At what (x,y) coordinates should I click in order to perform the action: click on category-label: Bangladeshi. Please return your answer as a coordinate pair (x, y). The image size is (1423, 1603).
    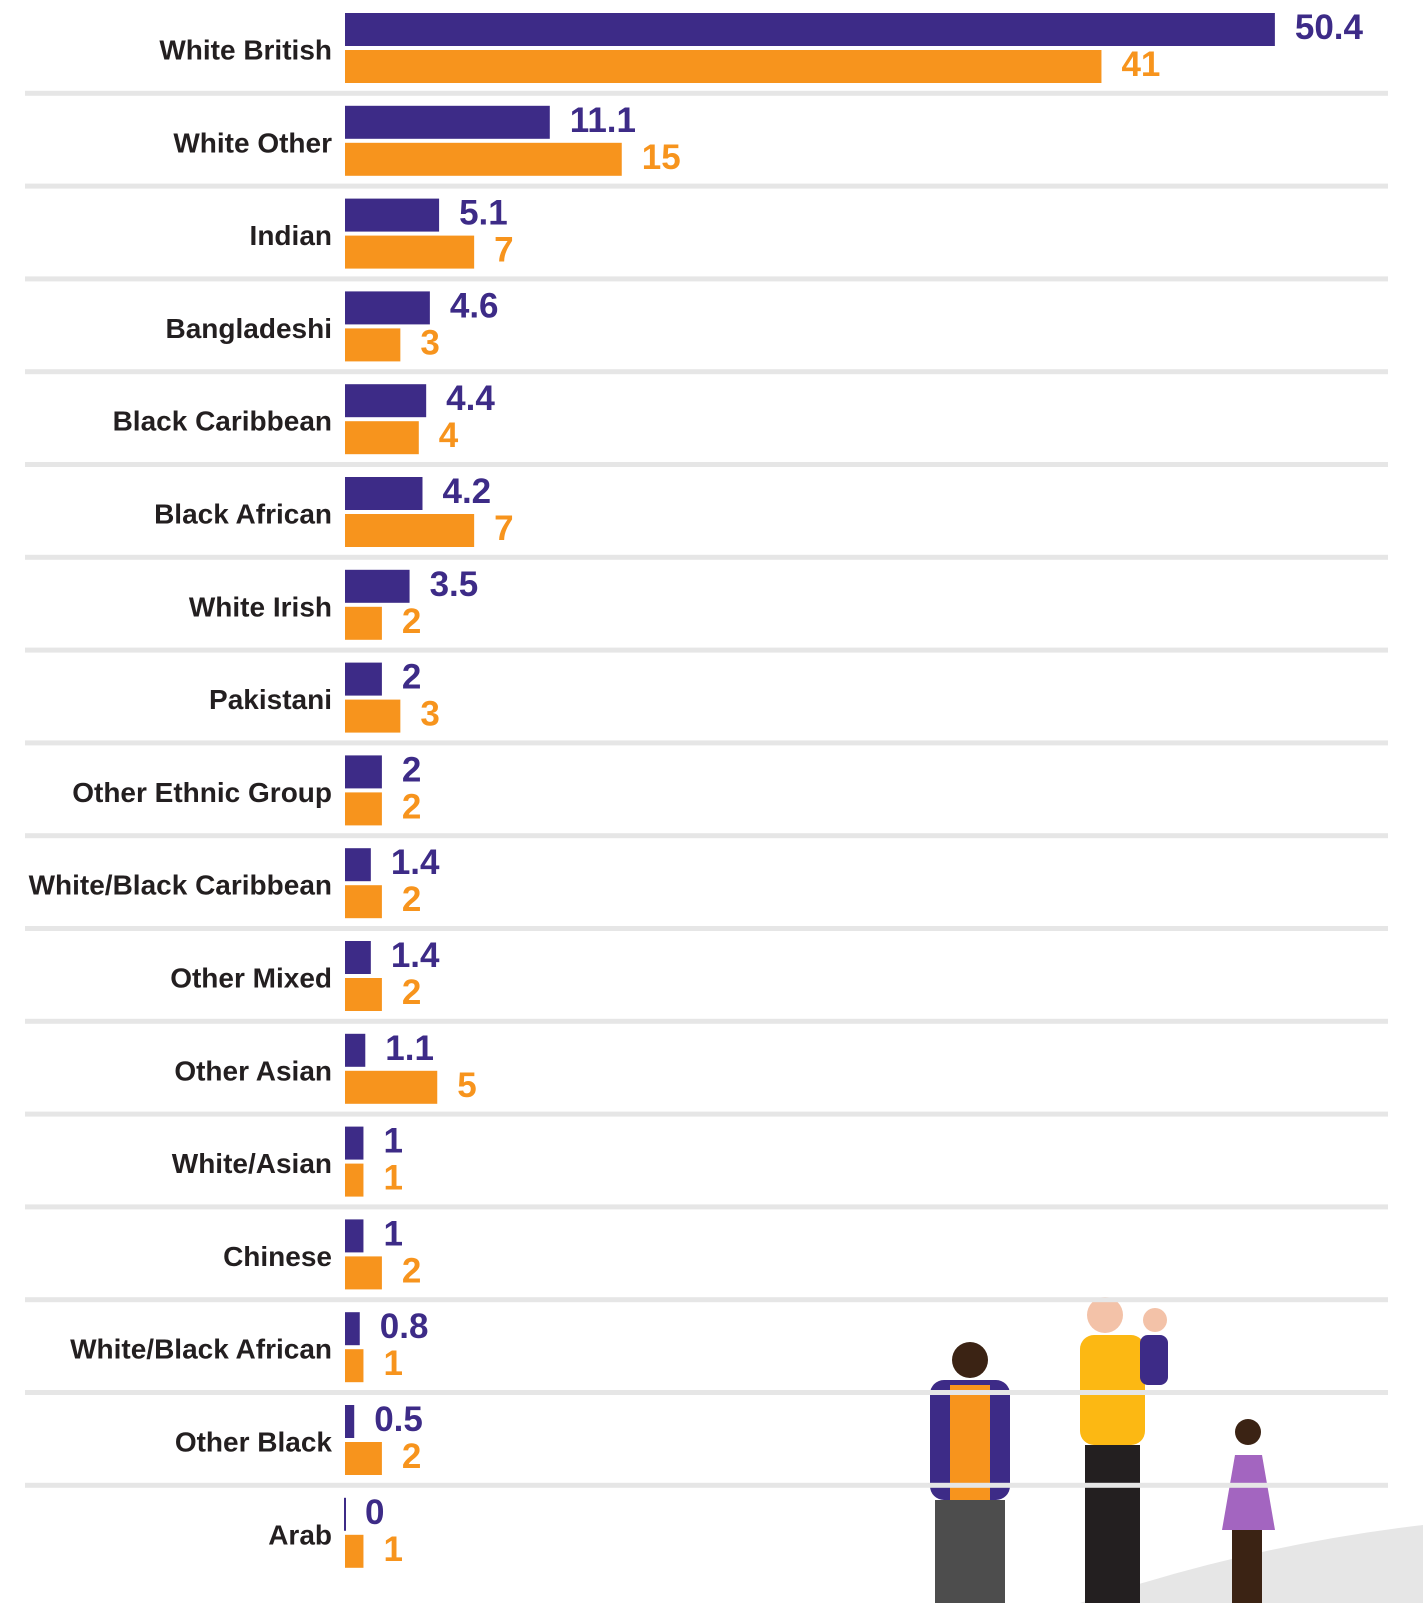
    Looking at the image, I should click on (249, 328).